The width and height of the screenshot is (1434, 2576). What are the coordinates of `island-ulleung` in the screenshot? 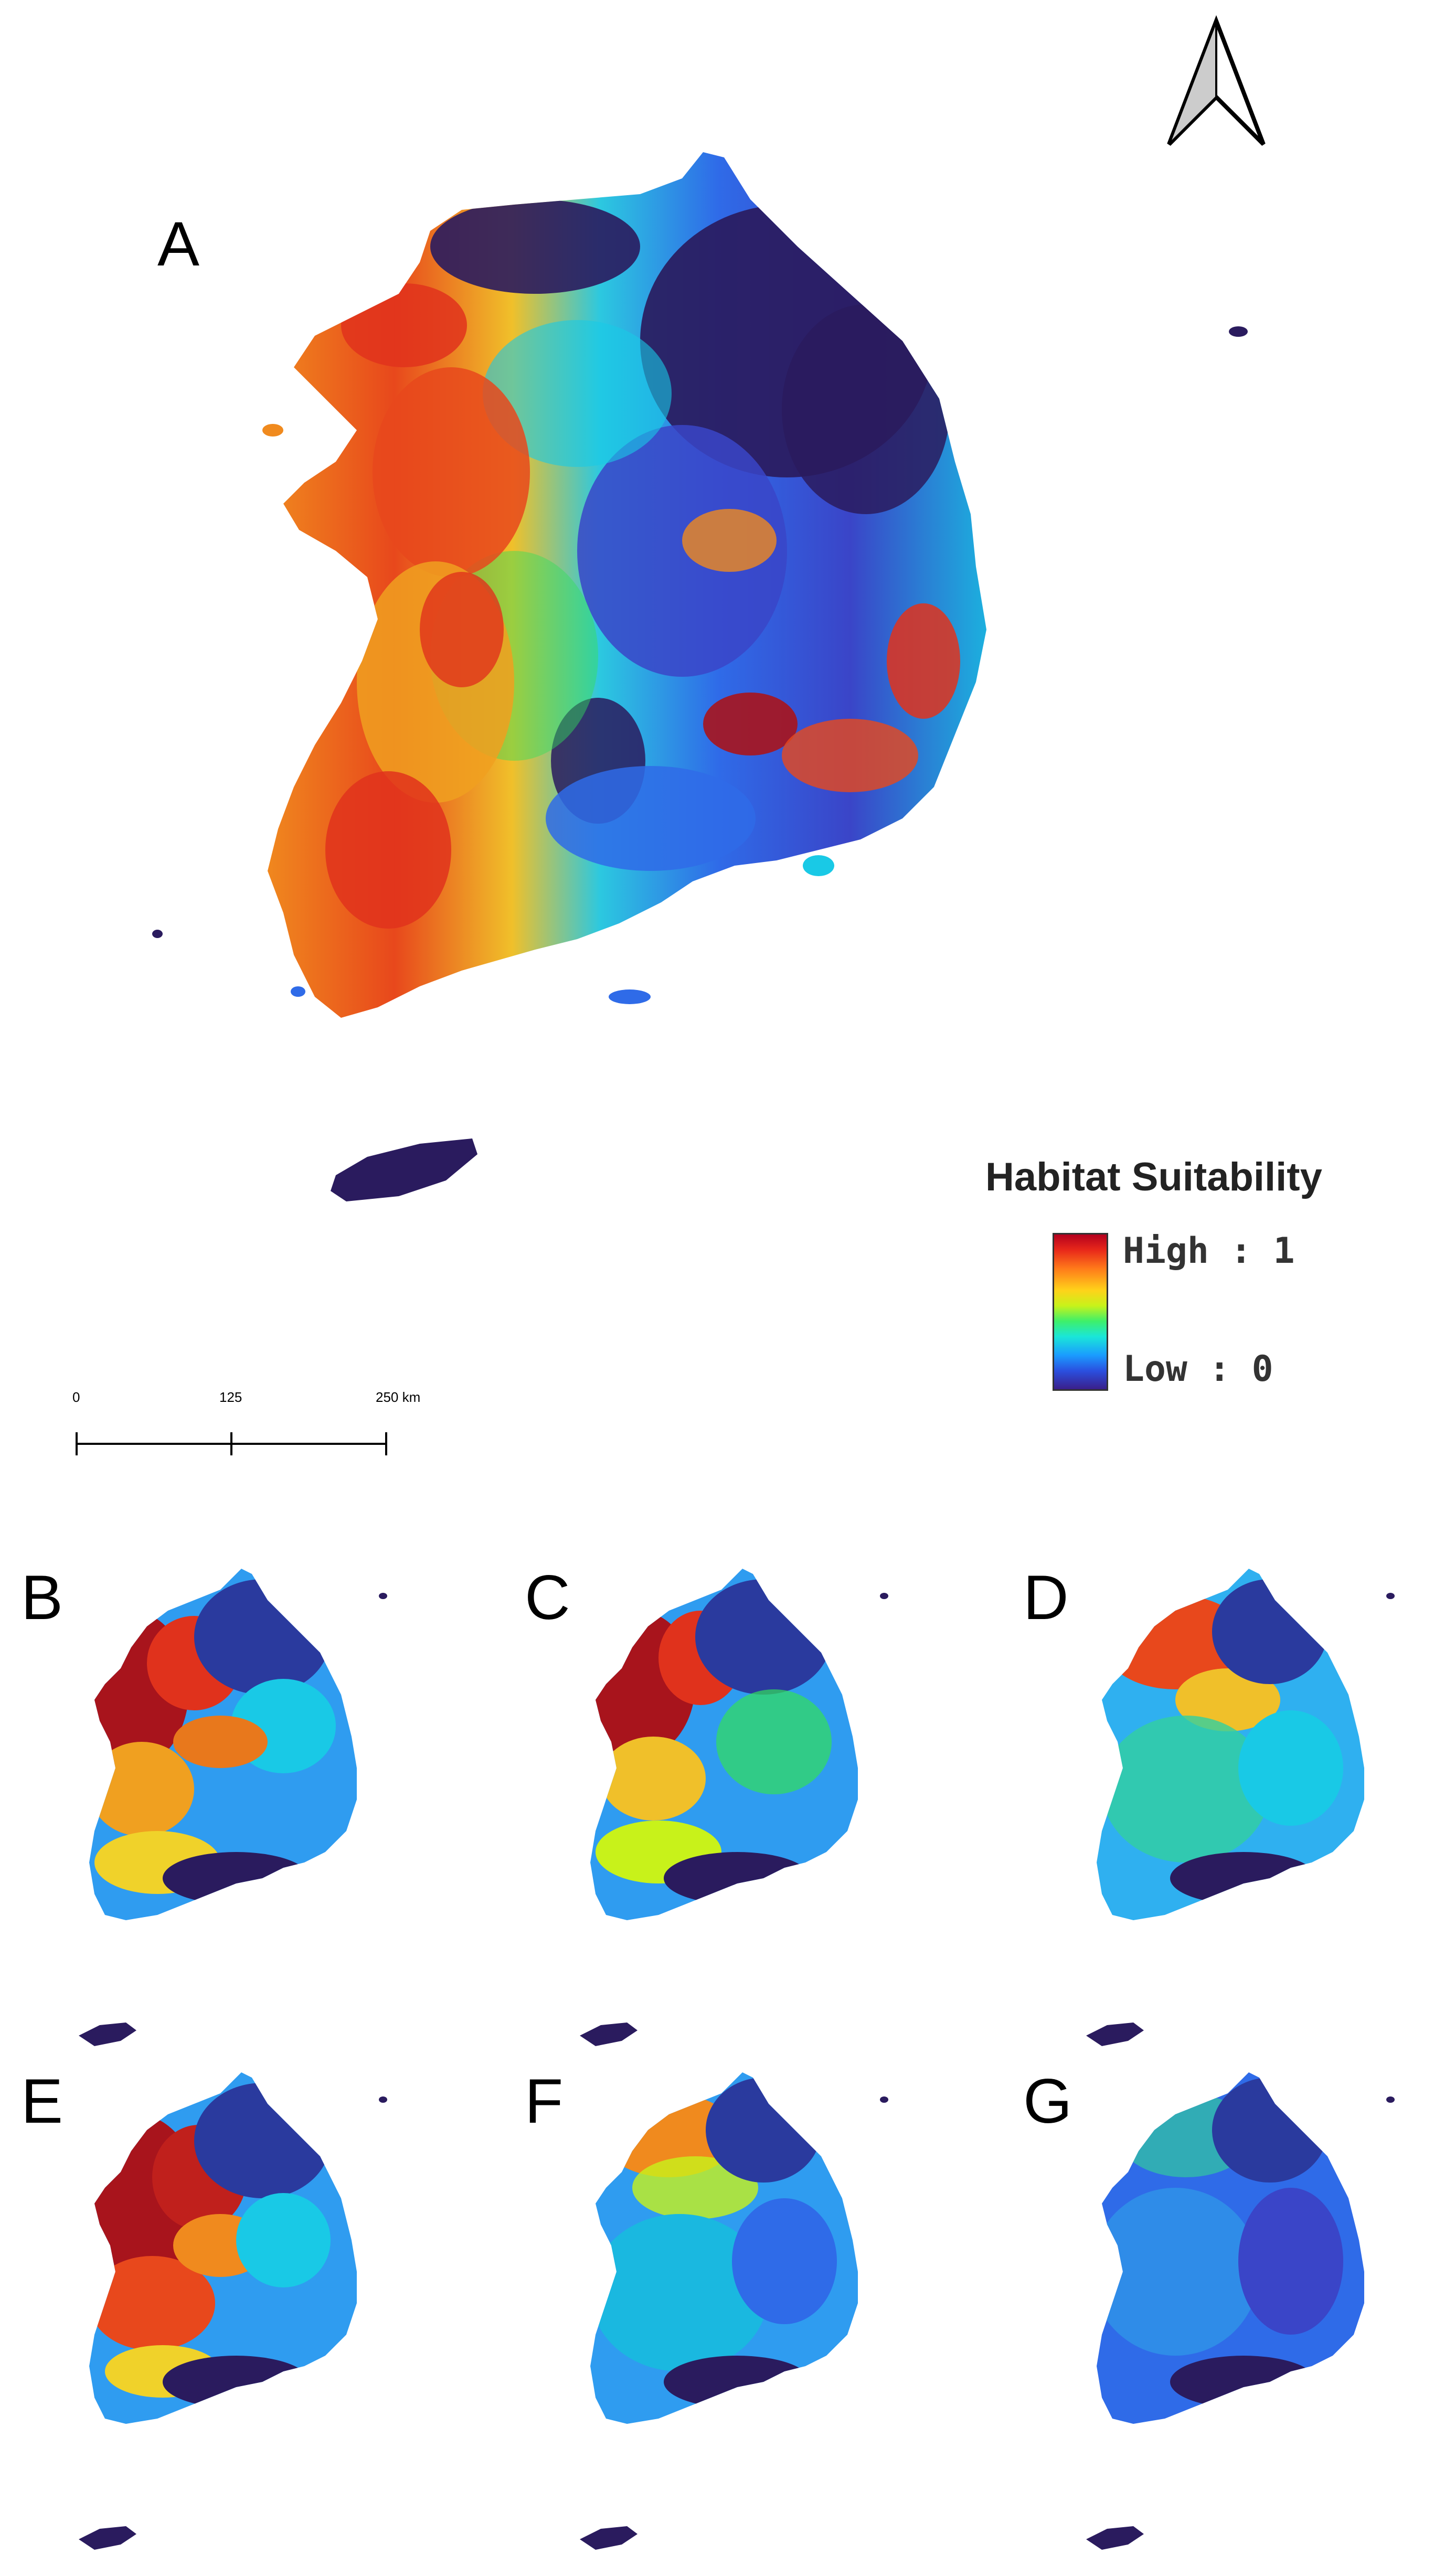 It's located at (1238, 331).